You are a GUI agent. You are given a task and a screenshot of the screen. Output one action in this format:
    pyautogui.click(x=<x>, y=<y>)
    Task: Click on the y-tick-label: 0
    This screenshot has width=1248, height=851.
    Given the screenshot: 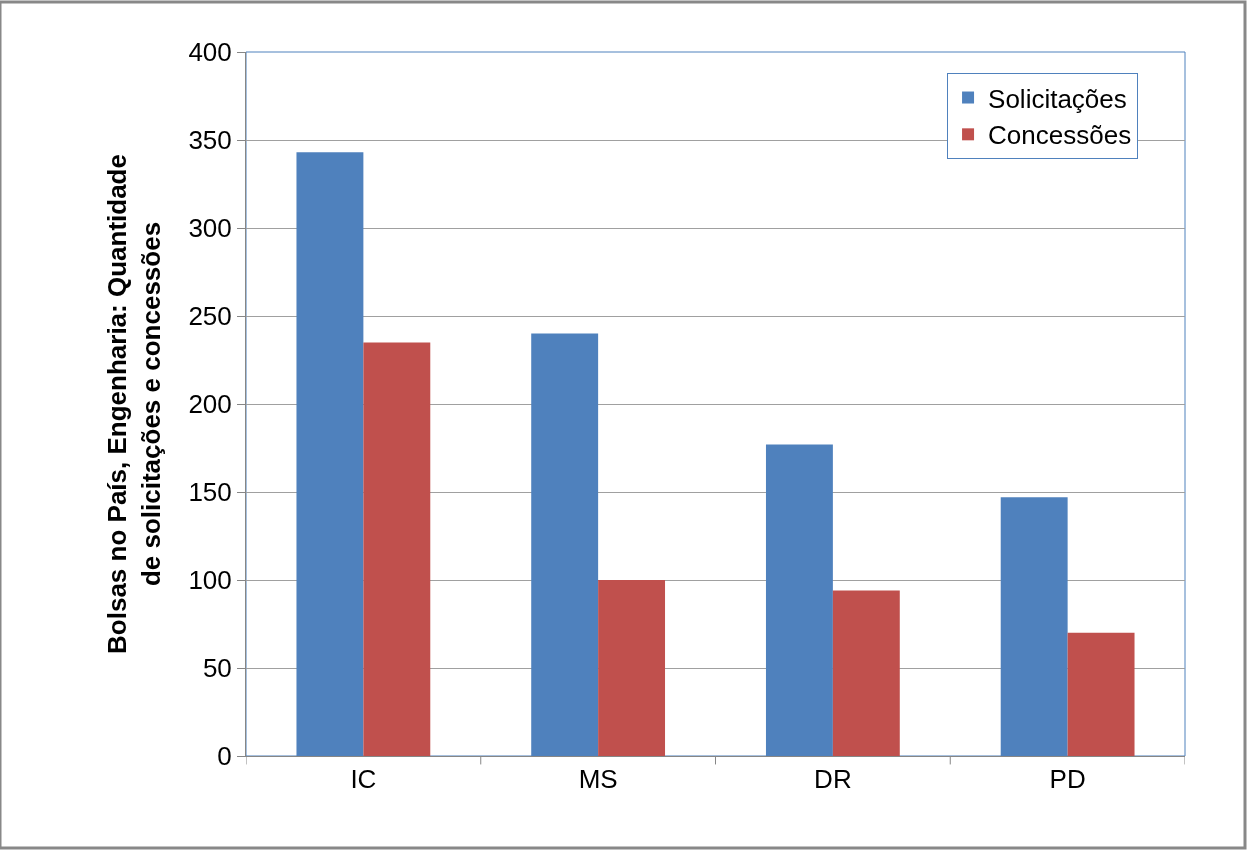 What is the action you would take?
    pyautogui.click(x=224, y=756)
    